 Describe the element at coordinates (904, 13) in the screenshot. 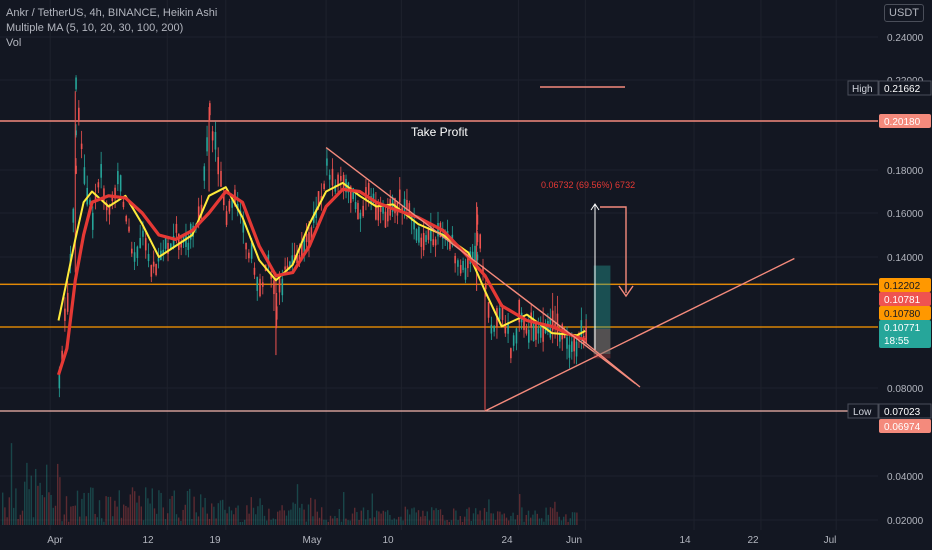

I see `currency-button: USDT` at that location.